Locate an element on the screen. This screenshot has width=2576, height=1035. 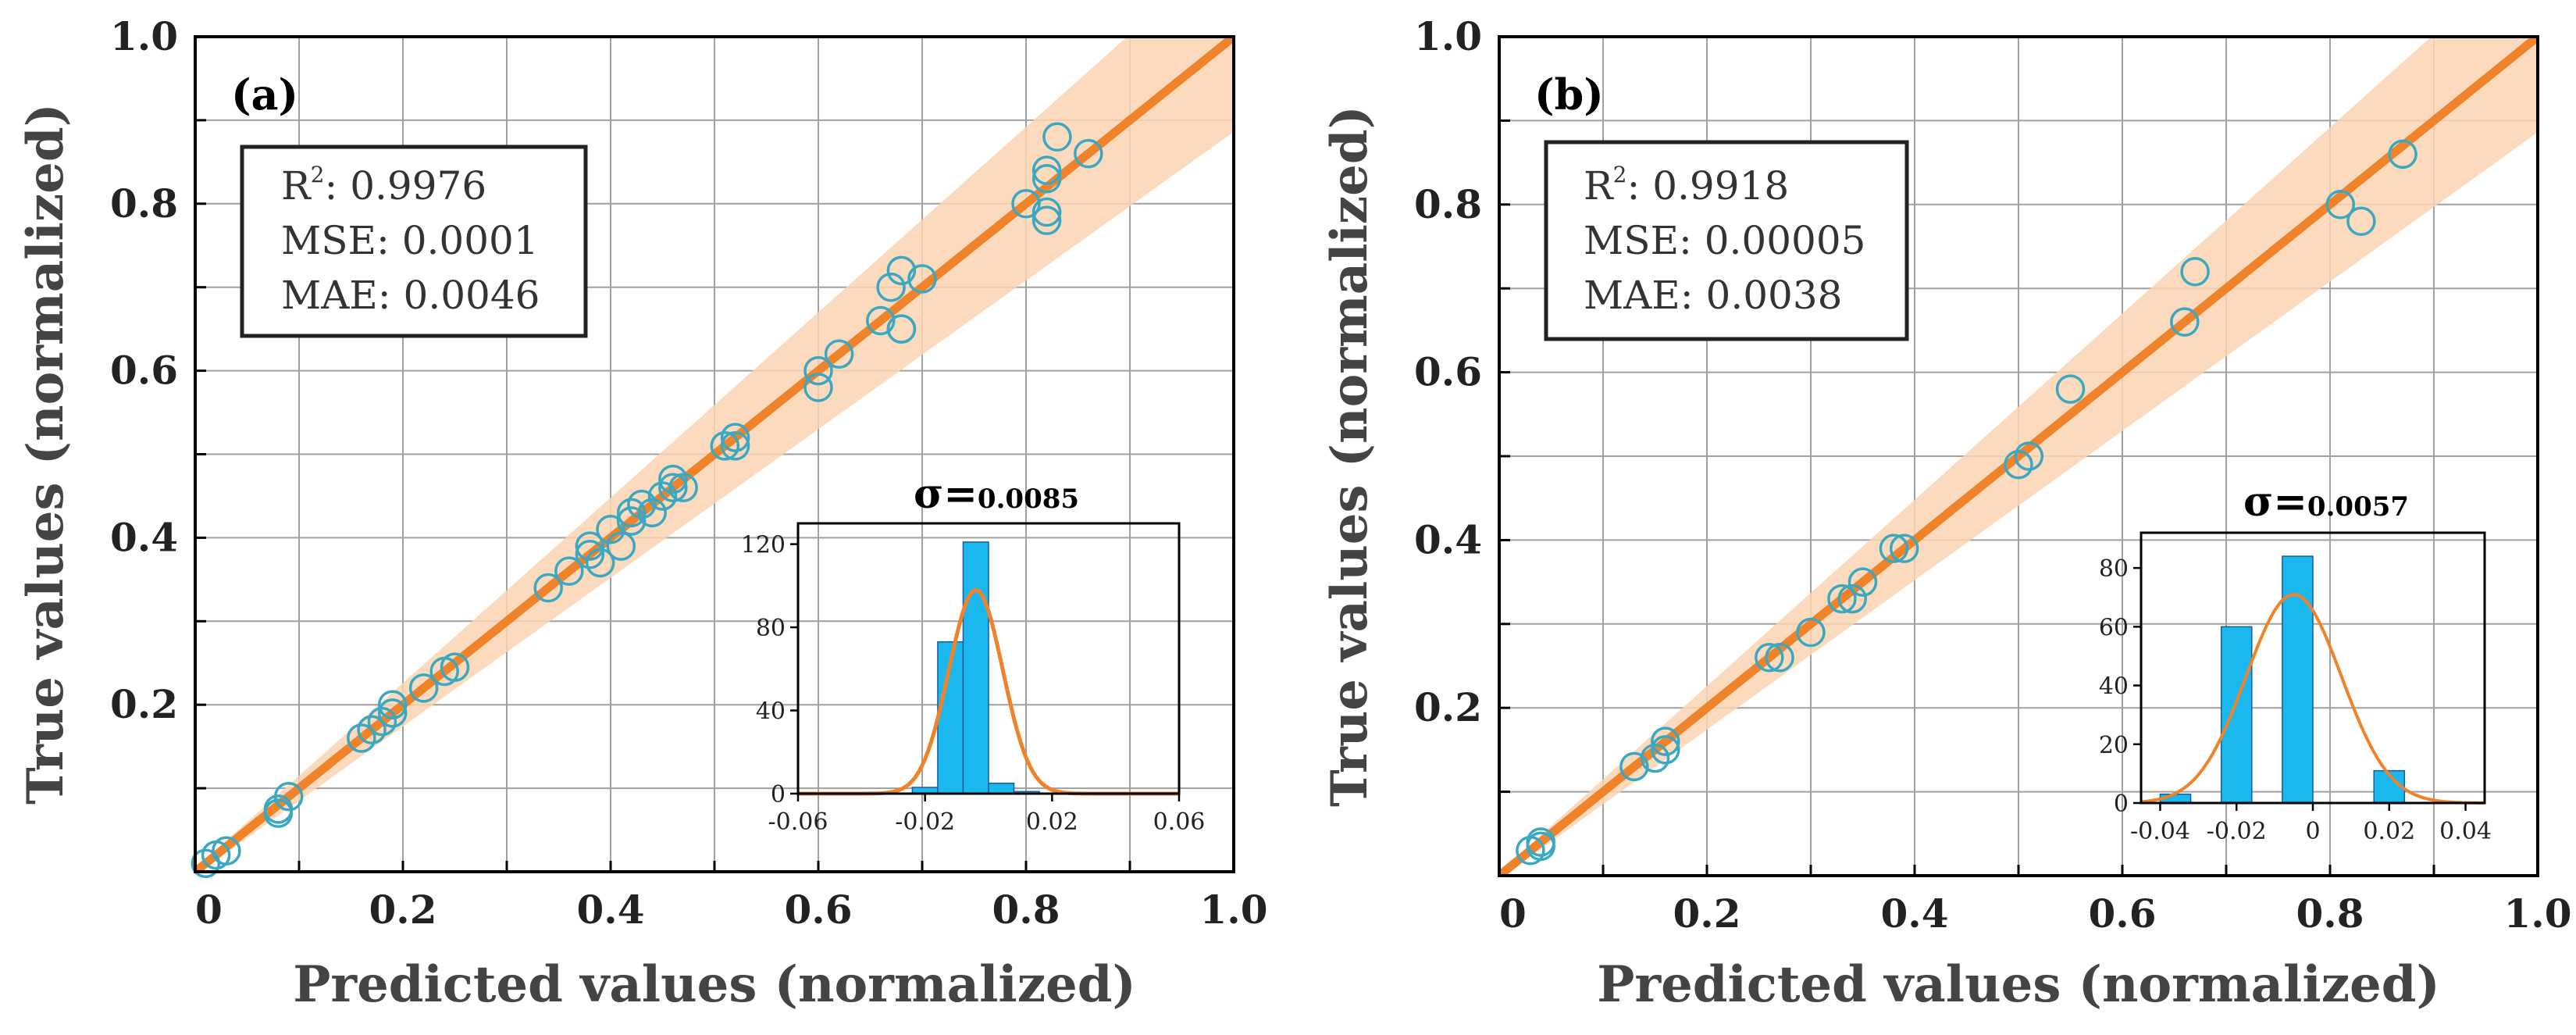
inset-y-tick-label: 20 is located at coordinates (2114, 745).